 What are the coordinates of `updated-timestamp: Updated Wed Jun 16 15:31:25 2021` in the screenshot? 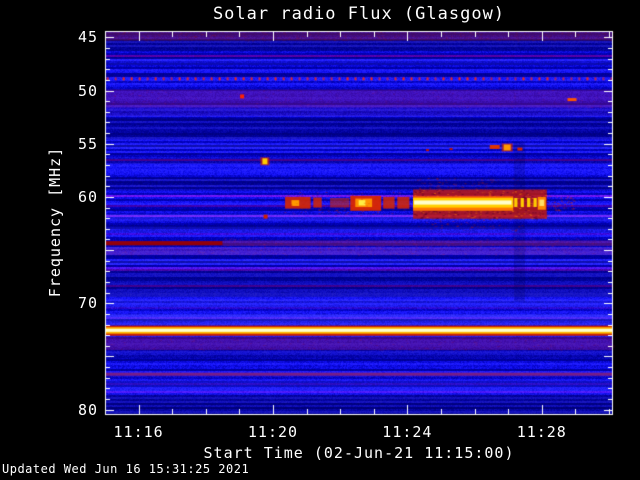 It's located at (126, 469).